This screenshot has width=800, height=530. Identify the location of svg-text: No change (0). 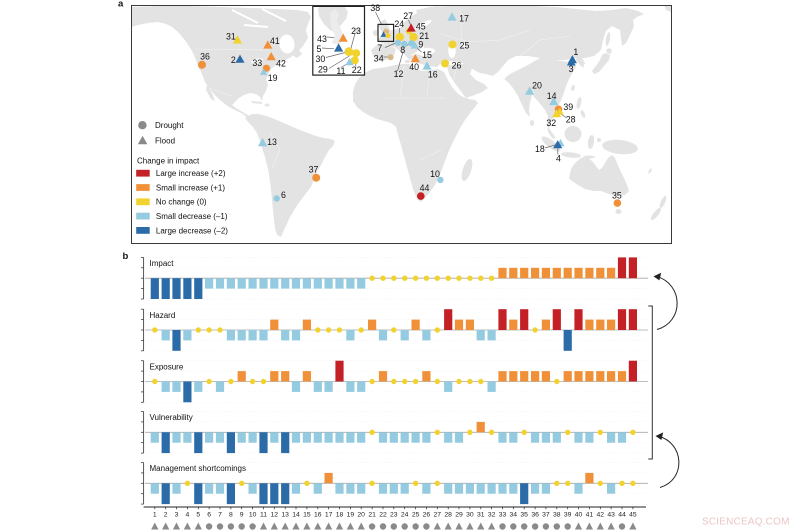
(181, 202).